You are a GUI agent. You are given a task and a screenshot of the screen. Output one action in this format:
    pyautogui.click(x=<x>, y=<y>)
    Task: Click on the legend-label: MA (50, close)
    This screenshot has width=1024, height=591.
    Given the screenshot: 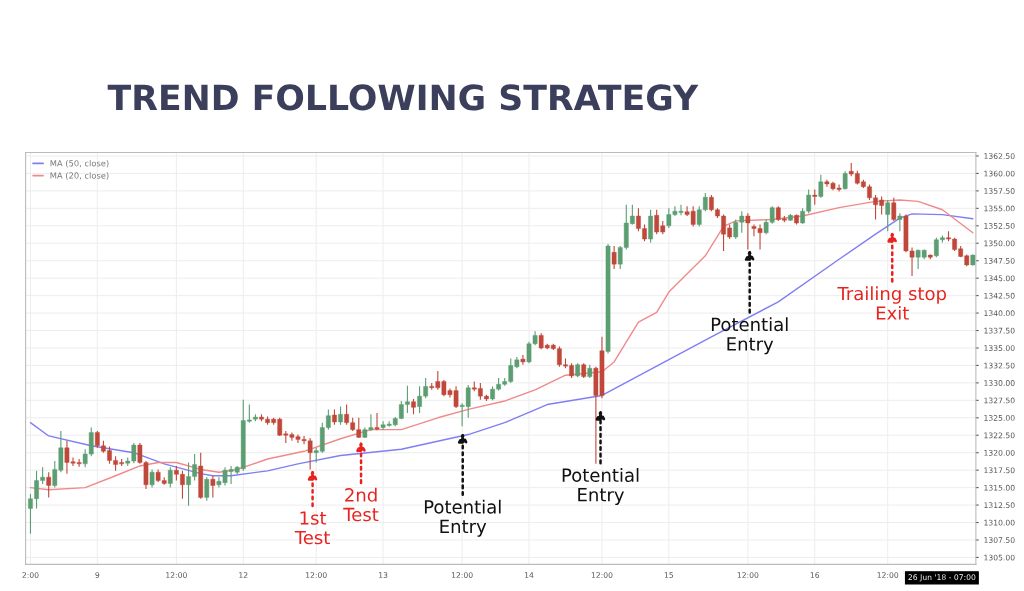 What is the action you would take?
    pyautogui.click(x=79, y=163)
    